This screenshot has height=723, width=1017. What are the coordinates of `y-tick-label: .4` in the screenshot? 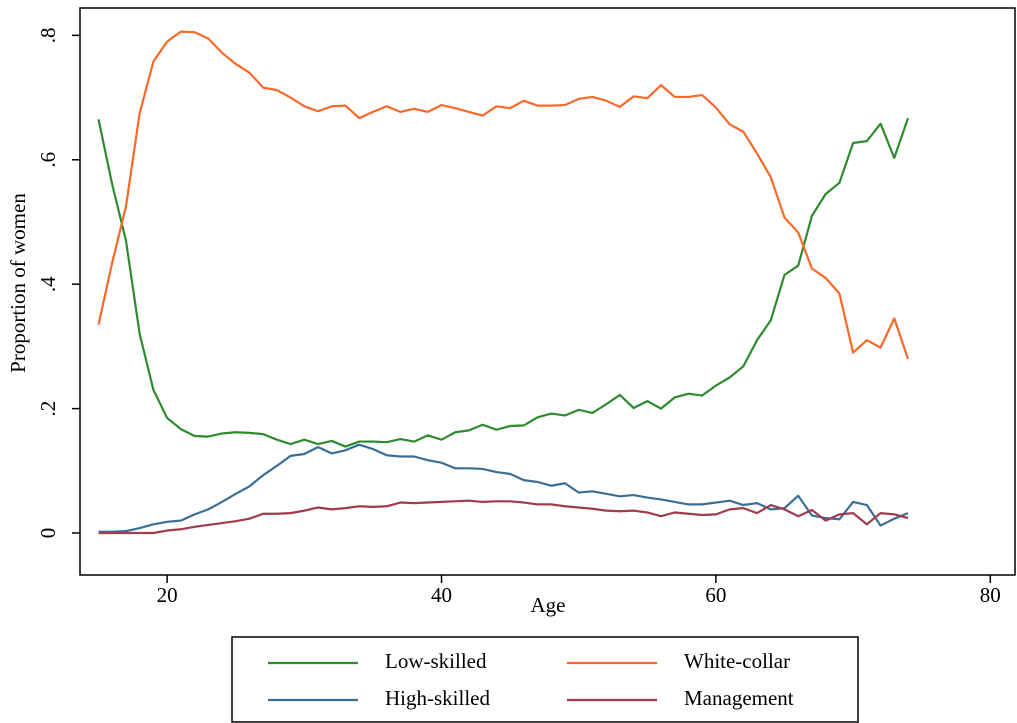 It's located at (48, 284).